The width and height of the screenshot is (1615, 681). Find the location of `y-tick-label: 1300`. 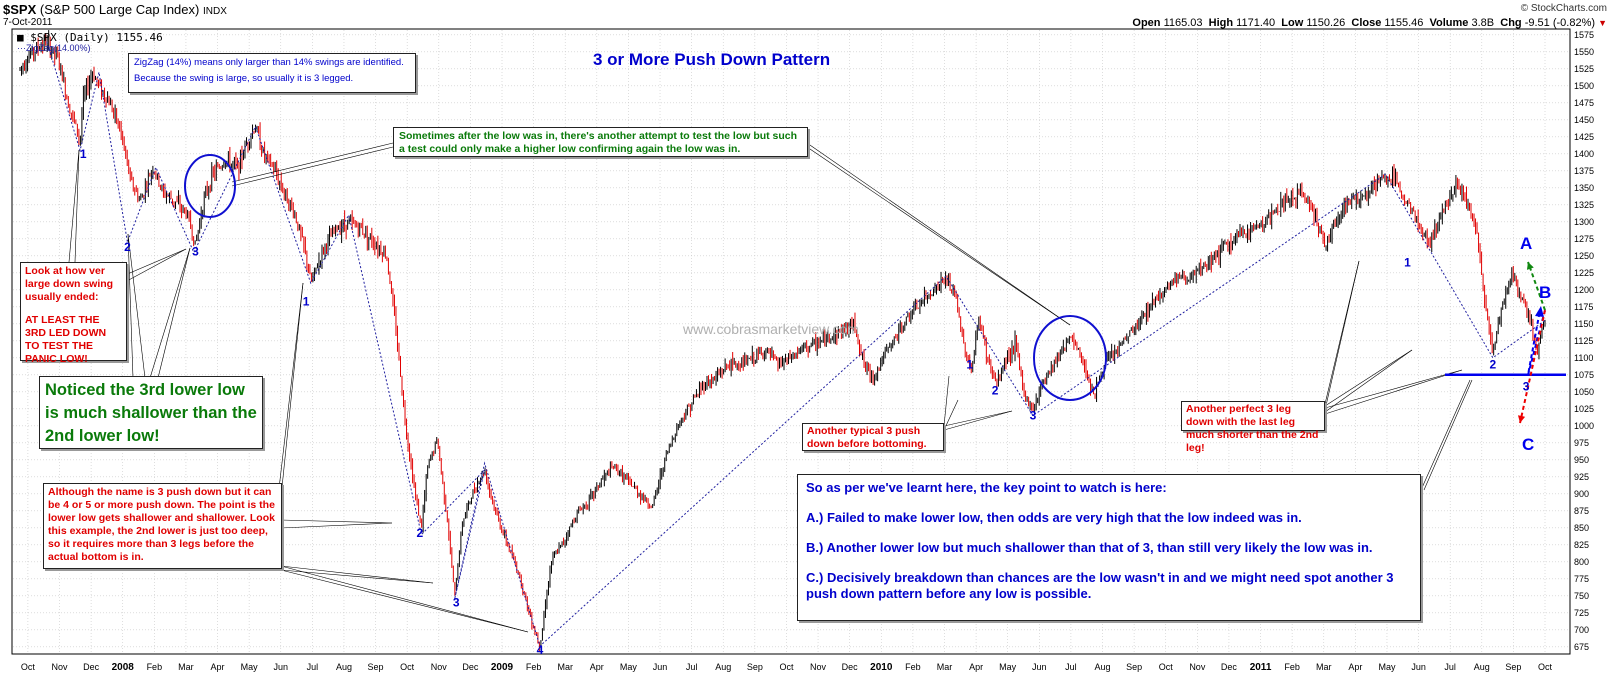

y-tick-label: 1300 is located at coordinates (1584, 222).